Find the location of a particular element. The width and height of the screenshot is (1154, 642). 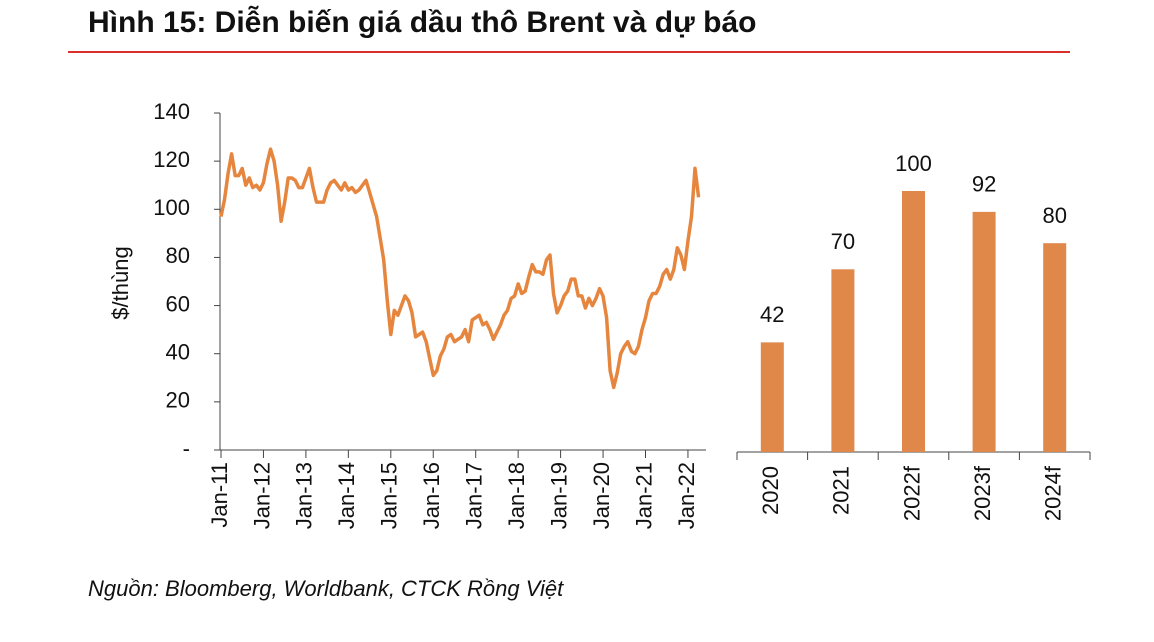

x-tick-label: 2020 is located at coordinates (770, 490).